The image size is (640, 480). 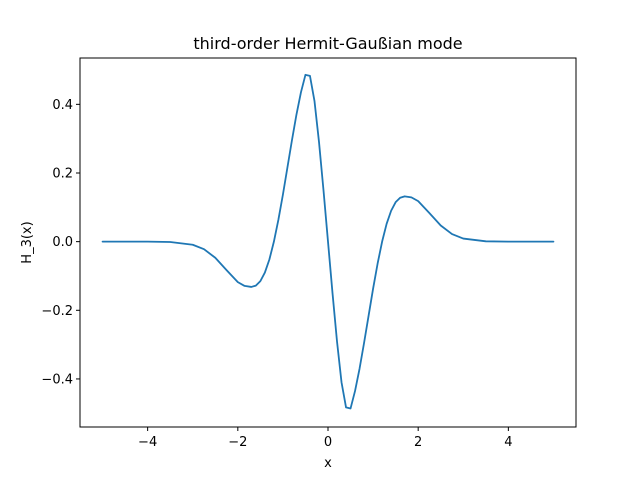 I want to click on x-axis-label: x, so click(x=328, y=463).